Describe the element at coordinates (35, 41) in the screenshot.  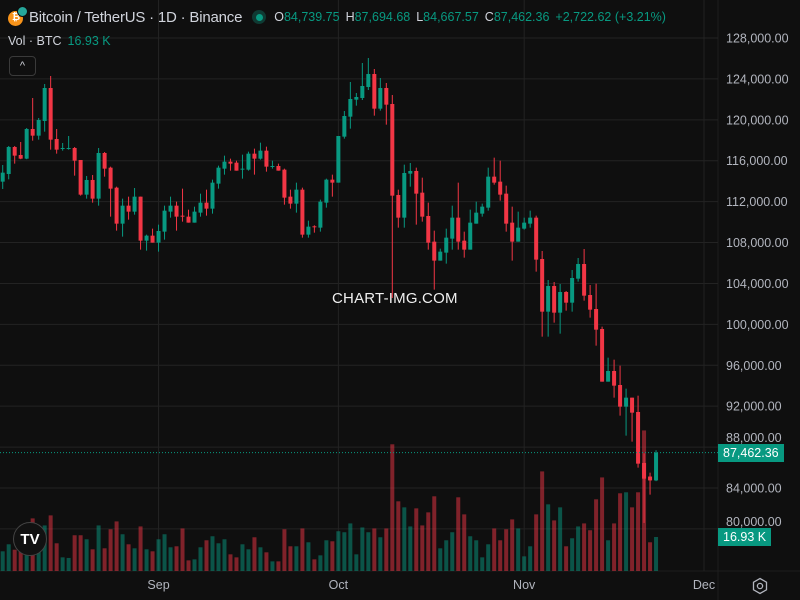
I see `volume-label: Vol · BTC` at that location.